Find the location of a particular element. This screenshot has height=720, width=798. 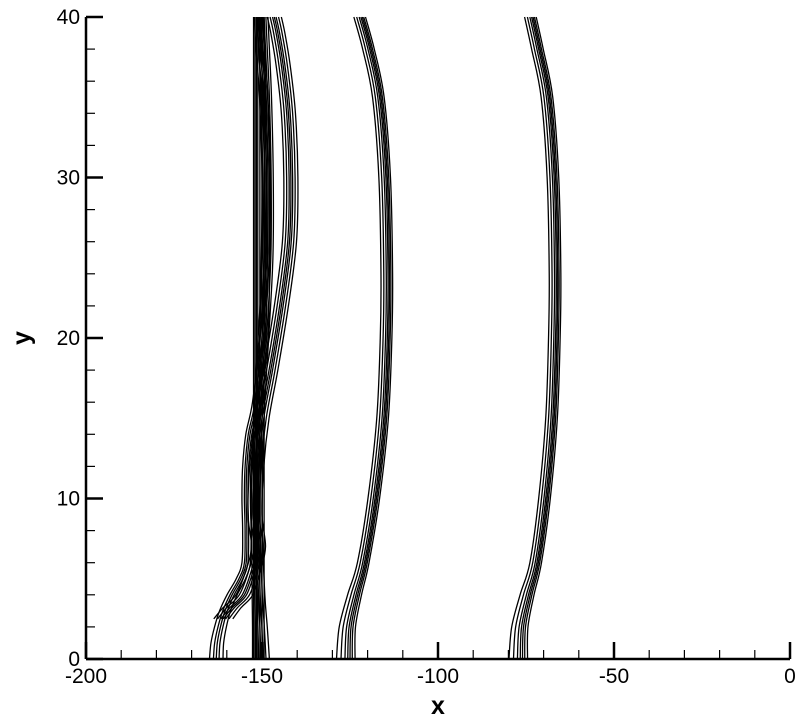

x-tick-label: -100 is located at coordinates (438, 676).